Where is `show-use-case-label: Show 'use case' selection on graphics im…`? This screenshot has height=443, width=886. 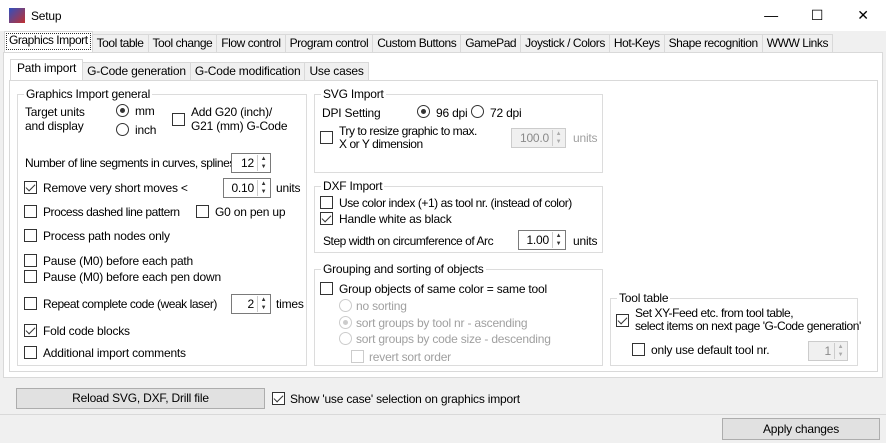
show-use-case-label: Show 'use case' selection on graphics im… is located at coordinates (405, 399).